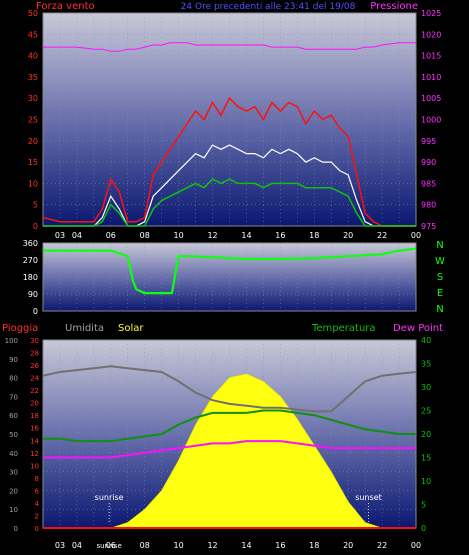 The height and width of the screenshot is (555, 469). What do you see at coordinates (33, 141) in the screenshot?
I see `wind-tick-label: 20` at bounding box center [33, 141].